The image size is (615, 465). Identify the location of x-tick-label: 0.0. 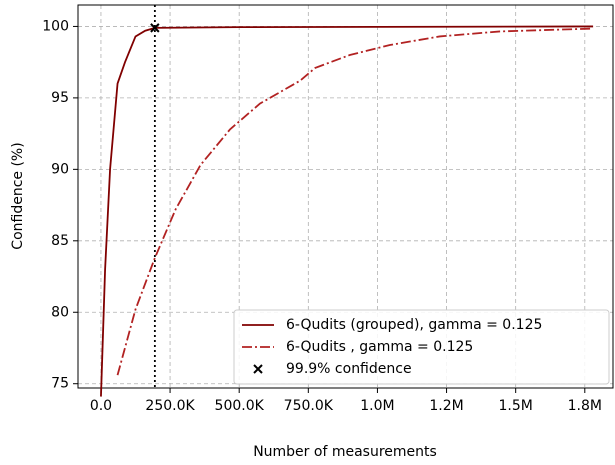
(101, 406).